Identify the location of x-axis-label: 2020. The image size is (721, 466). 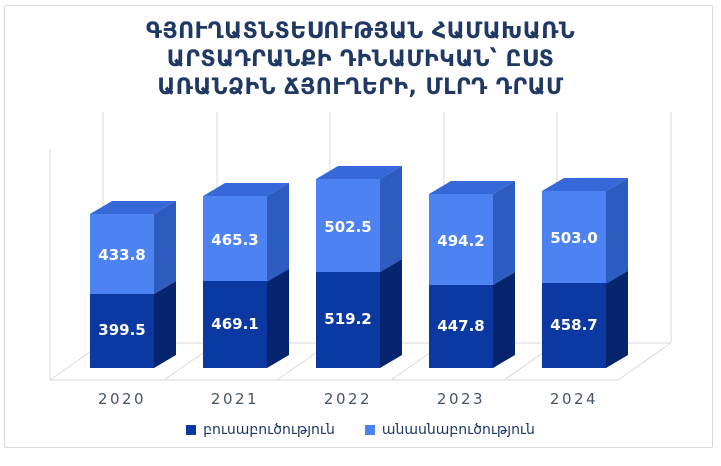
(122, 399).